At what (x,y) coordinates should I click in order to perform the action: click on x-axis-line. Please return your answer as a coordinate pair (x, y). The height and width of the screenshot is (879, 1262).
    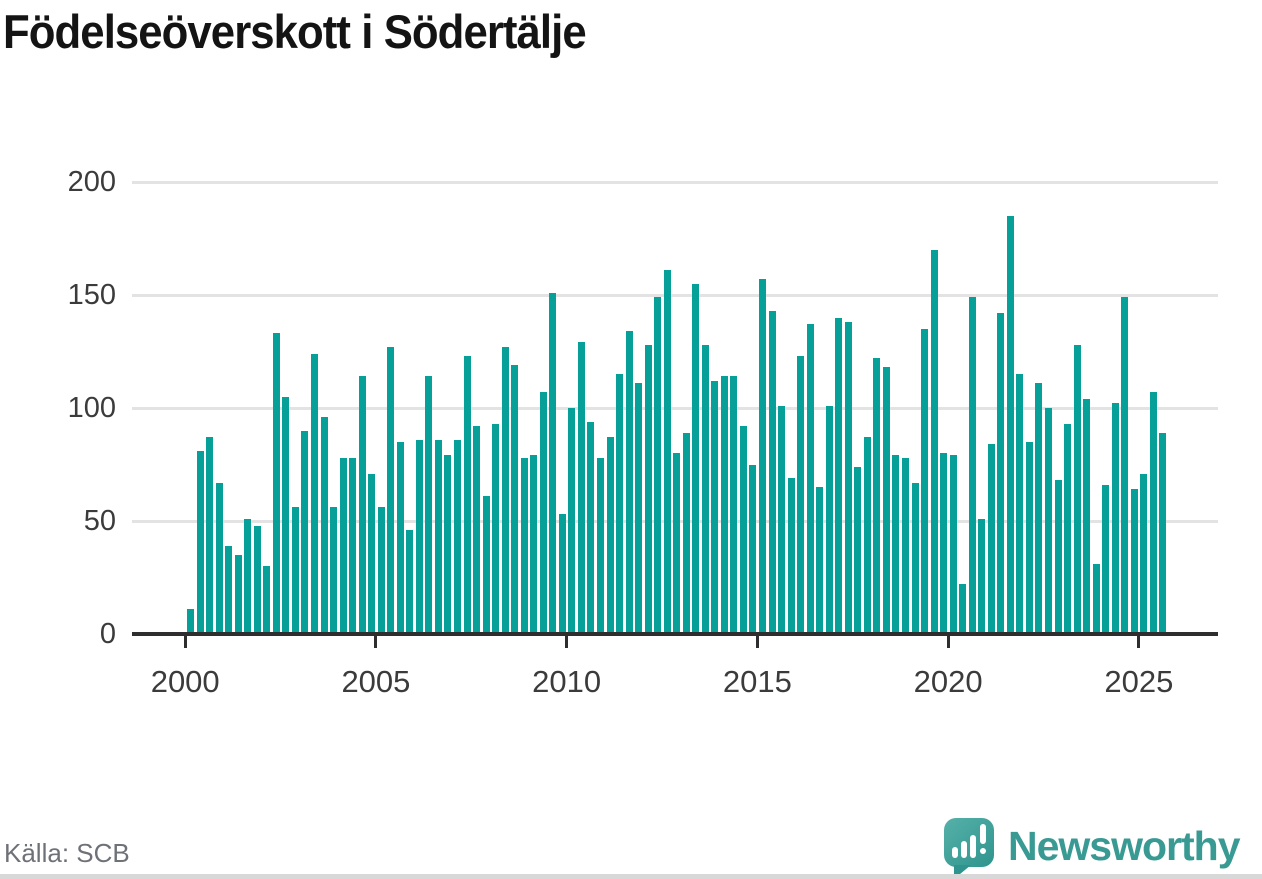
    Looking at the image, I should click on (675, 634).